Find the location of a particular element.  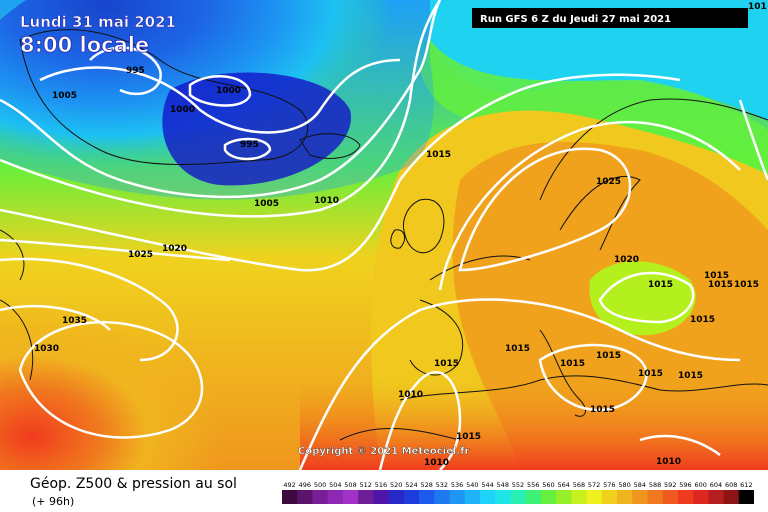

run-info-box is located at coordinates (610, 18).